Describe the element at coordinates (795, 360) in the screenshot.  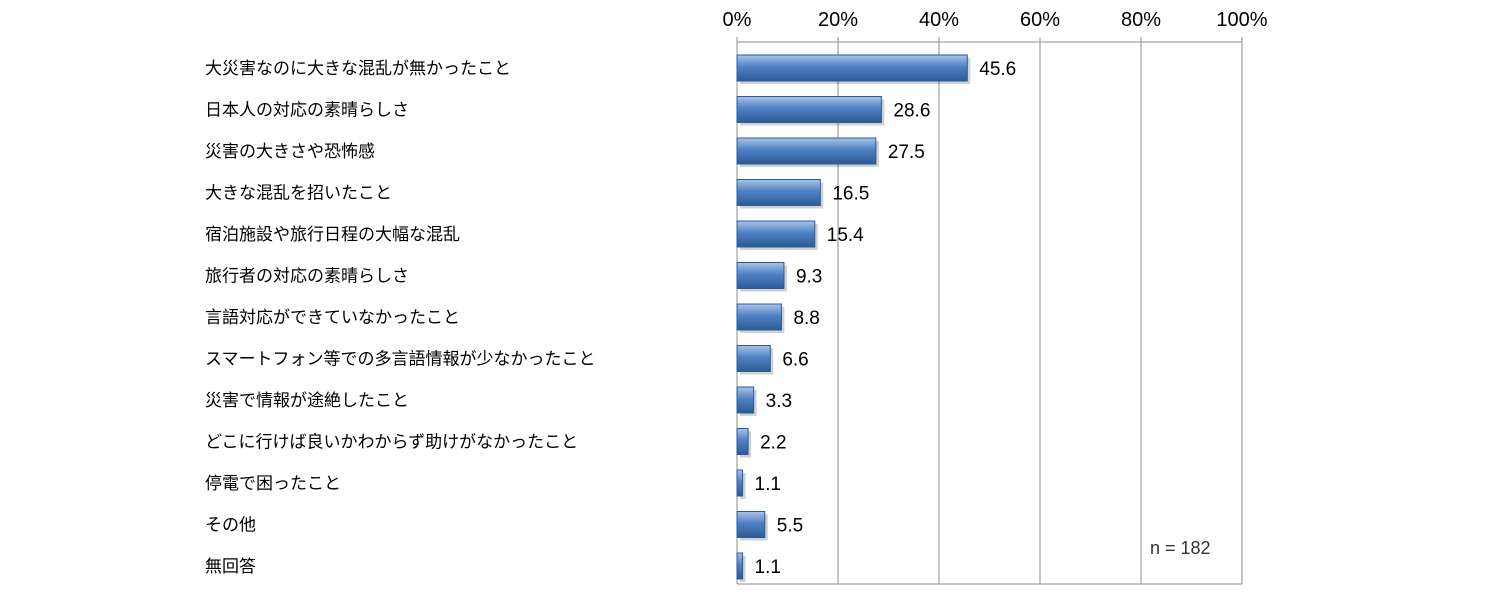
I see `value-label: 6.6` at that location.